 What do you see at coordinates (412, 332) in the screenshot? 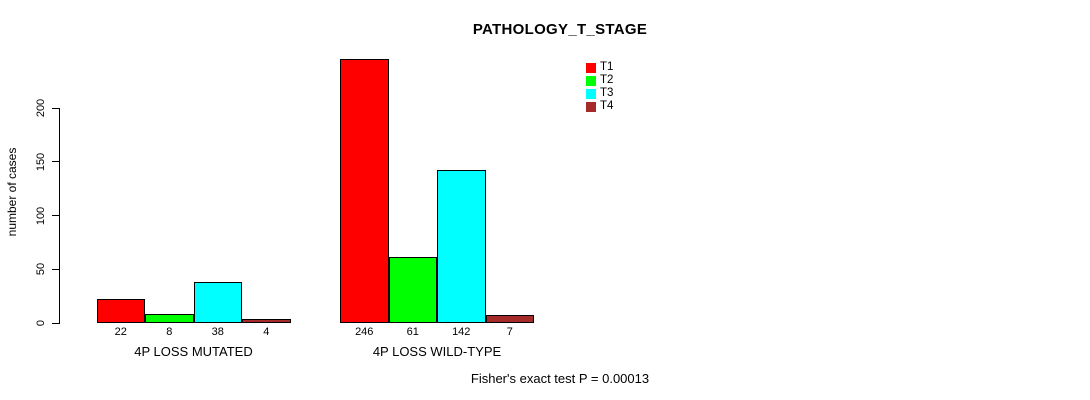
I see `bar-value-label: 61` at bounding box center [412, 332].